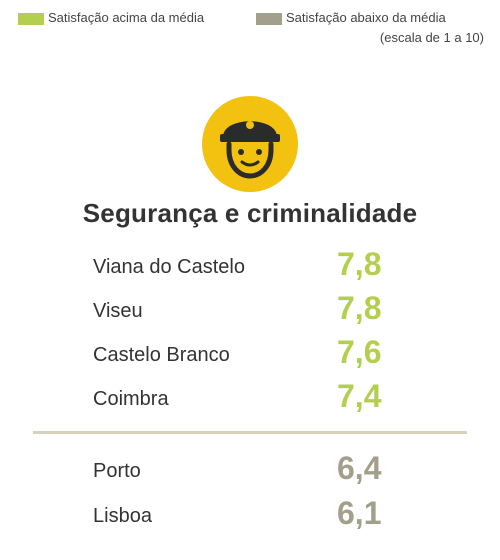 The height and width of the screenshot is (560, 500). I want to click on table-row: Castelo Branco 7,6, so click(250, 354).